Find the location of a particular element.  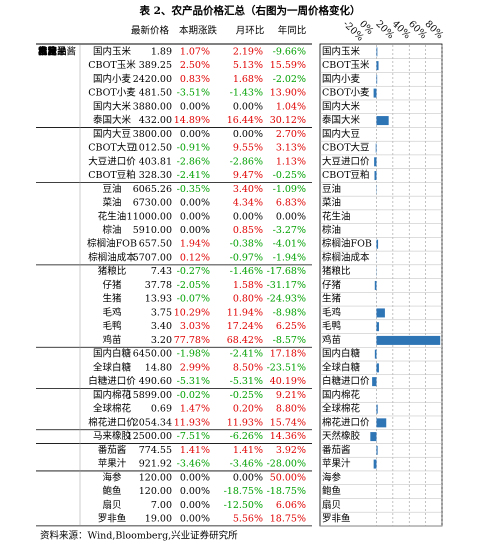

y-tick-label: 国内玉米 is located at coordinates (341, 51).